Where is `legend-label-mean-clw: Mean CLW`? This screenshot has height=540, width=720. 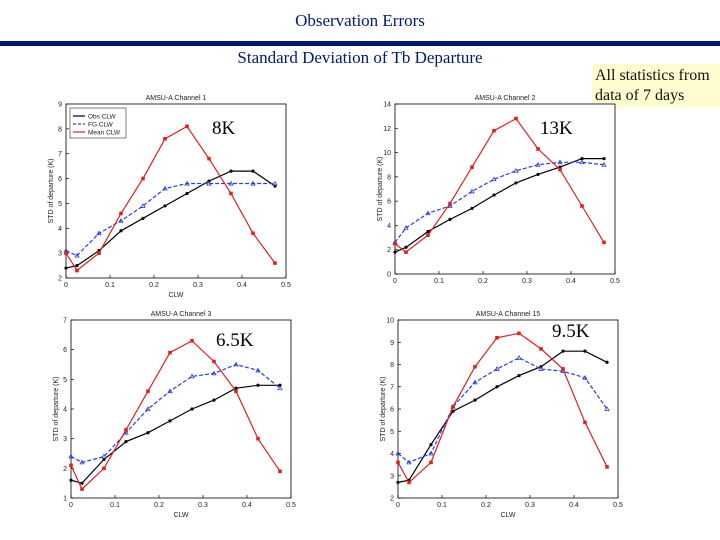 legend-label-mean-clw: Mean CLW is located at coordinates (104, 133).